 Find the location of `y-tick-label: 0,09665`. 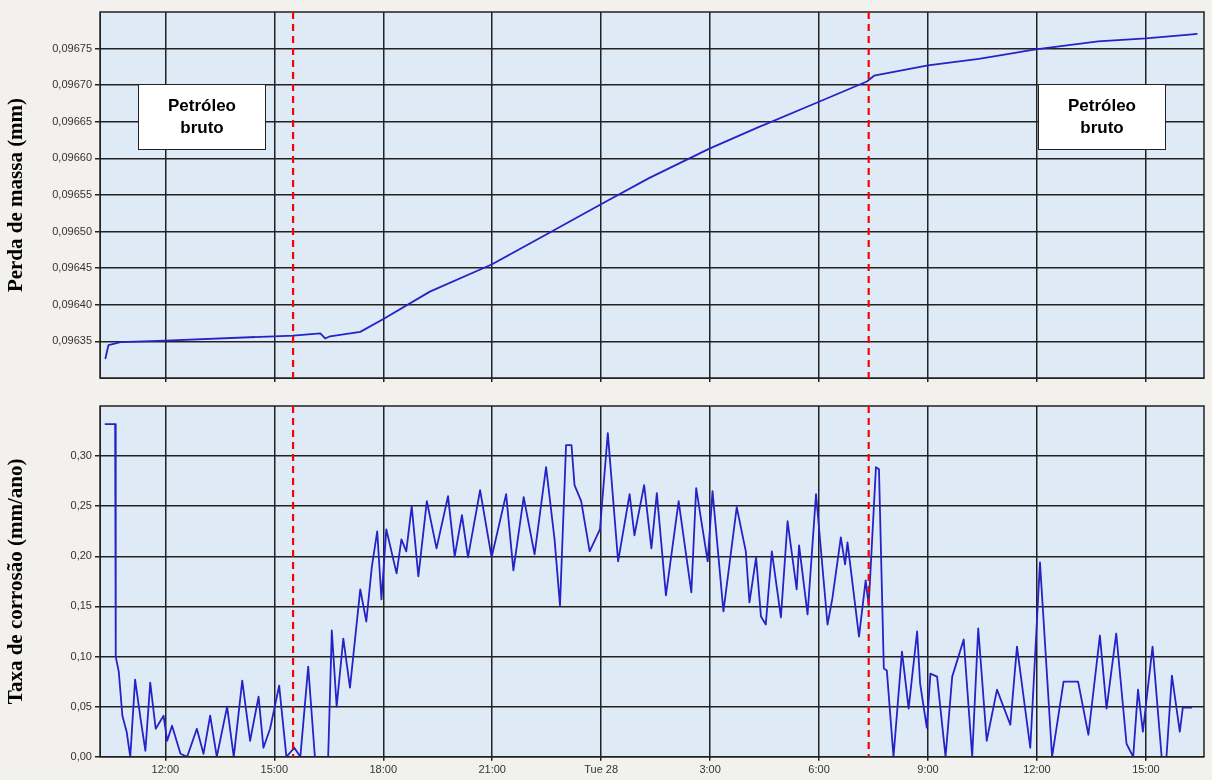

y-tick-label: 0,09665 is located at coordinates (72, 120).